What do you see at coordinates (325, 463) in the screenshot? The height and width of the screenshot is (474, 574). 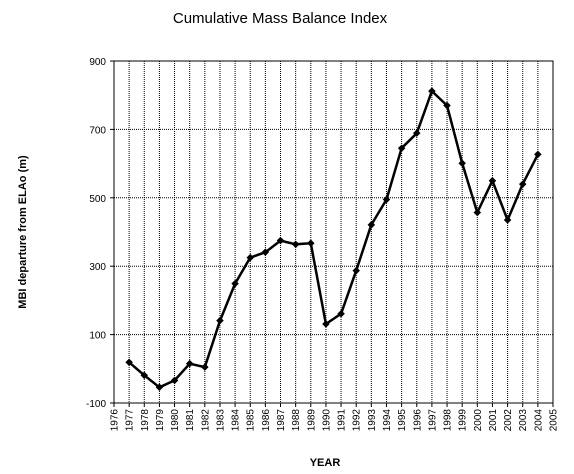 I see `x-axis-label: YEAR` at bounding box center [325, 463].